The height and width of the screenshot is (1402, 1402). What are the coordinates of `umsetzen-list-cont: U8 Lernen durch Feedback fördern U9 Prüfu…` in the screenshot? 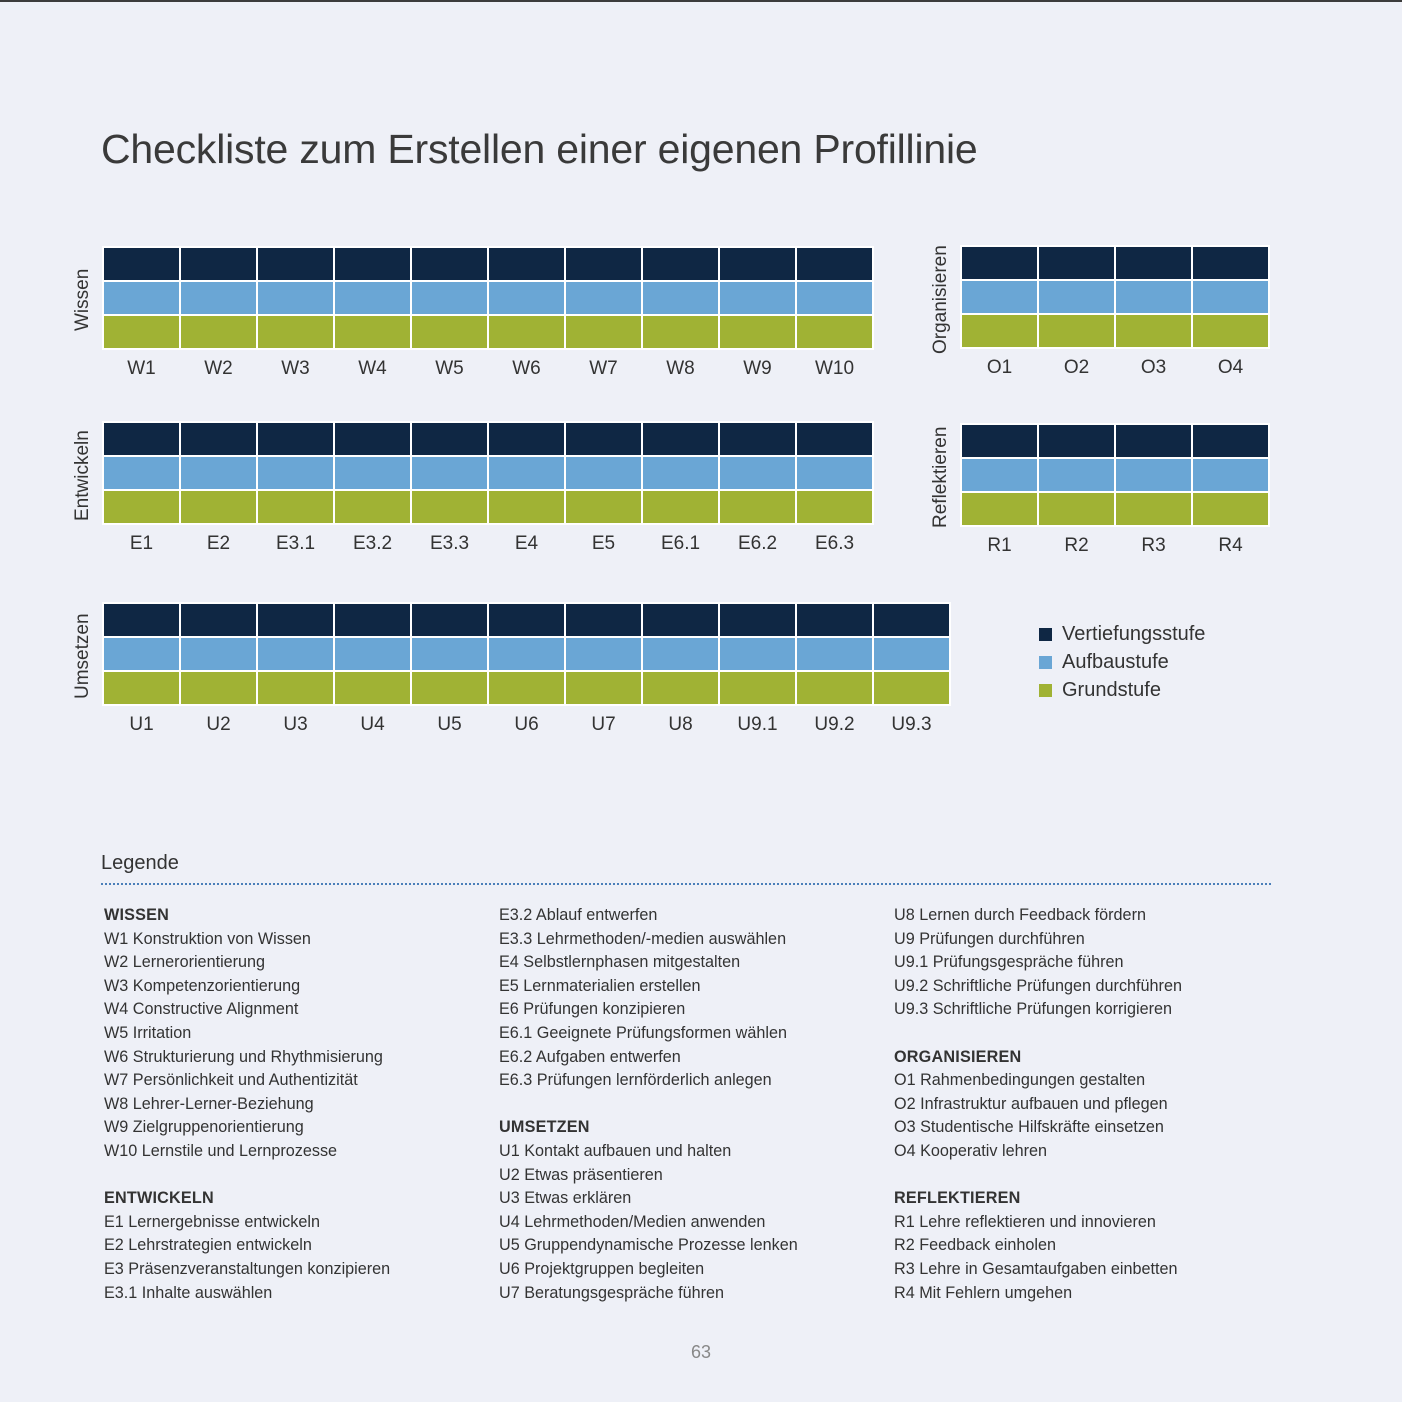 It's located at (1038, 963).